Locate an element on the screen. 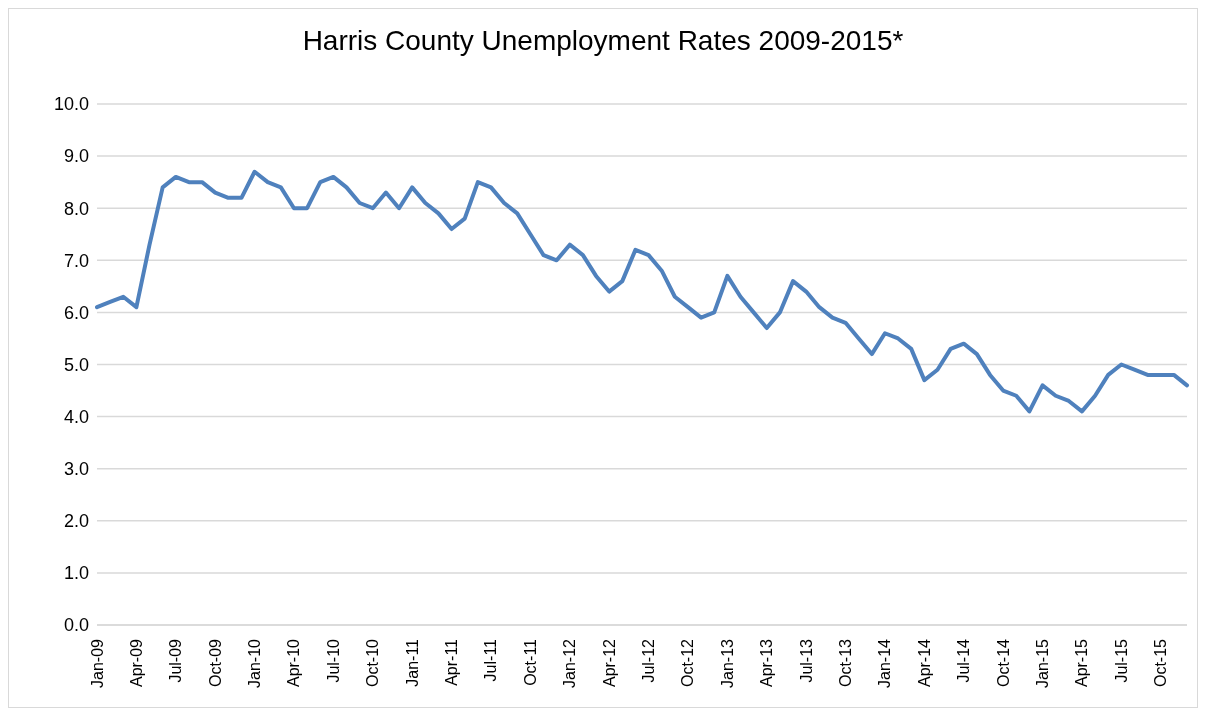 The width and height of the screenshot is (1207, 719). x-tick-label: Oct-14 is located at coordinates (1003, 663).